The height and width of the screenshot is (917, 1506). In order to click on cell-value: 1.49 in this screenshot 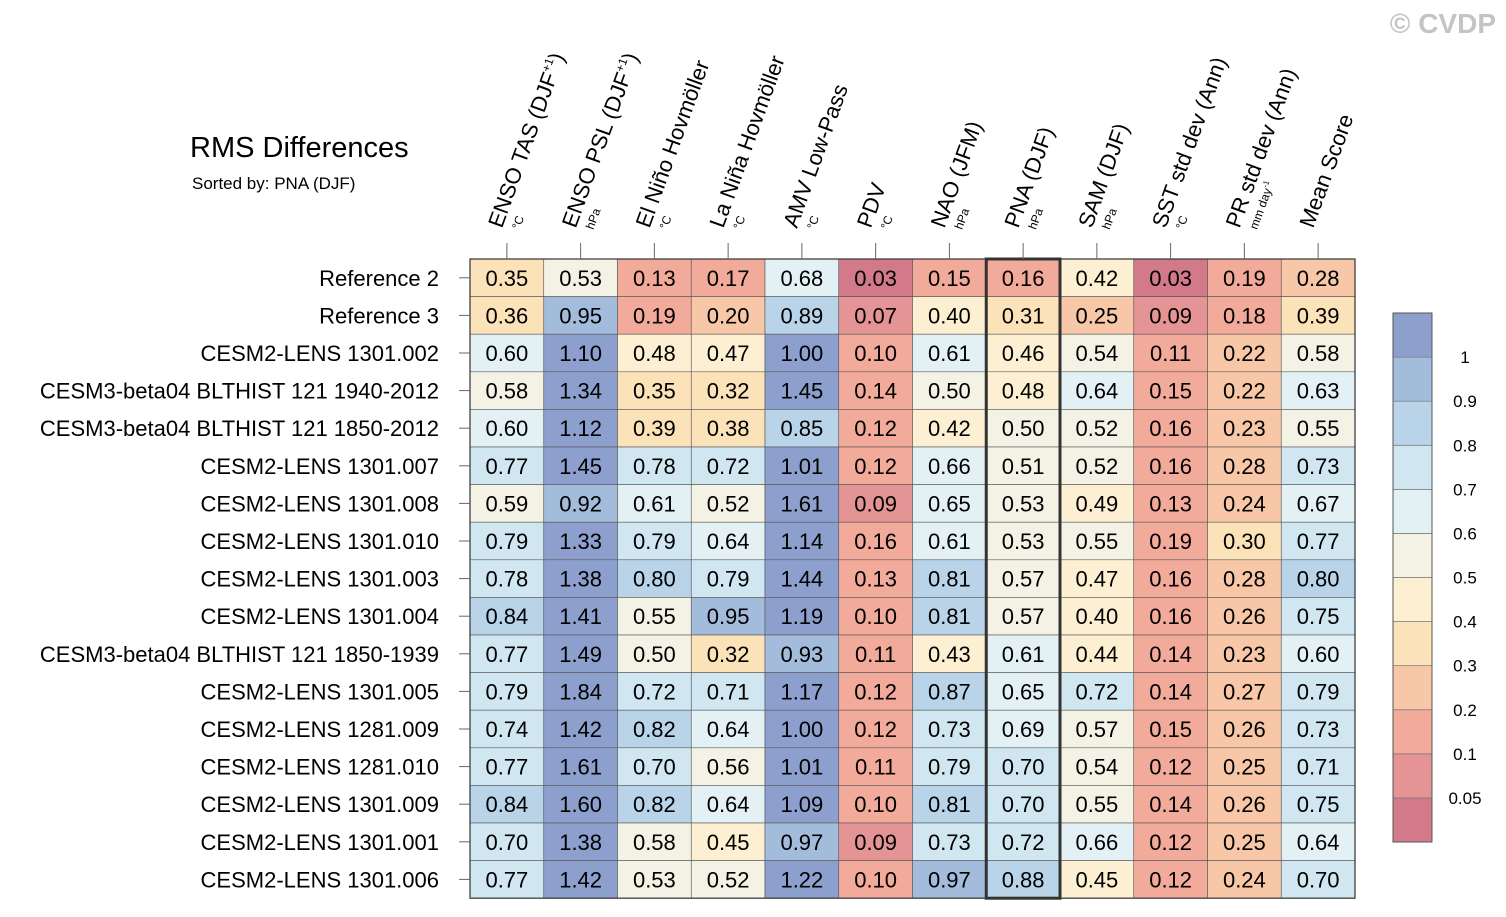, I will do `click(580, 654)`.